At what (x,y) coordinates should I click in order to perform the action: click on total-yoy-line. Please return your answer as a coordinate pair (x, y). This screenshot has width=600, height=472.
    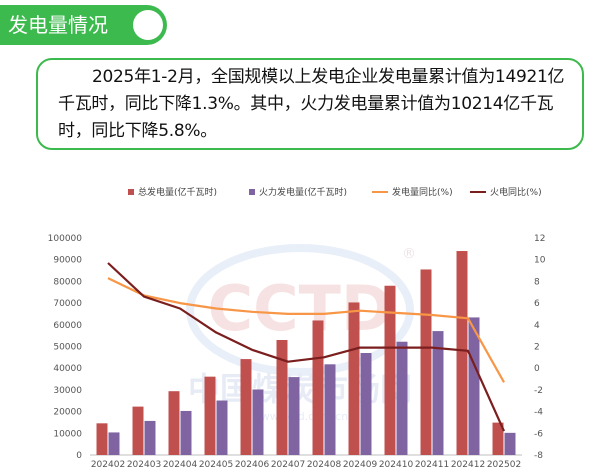
    Looking at the image, I should click on (306, 330).